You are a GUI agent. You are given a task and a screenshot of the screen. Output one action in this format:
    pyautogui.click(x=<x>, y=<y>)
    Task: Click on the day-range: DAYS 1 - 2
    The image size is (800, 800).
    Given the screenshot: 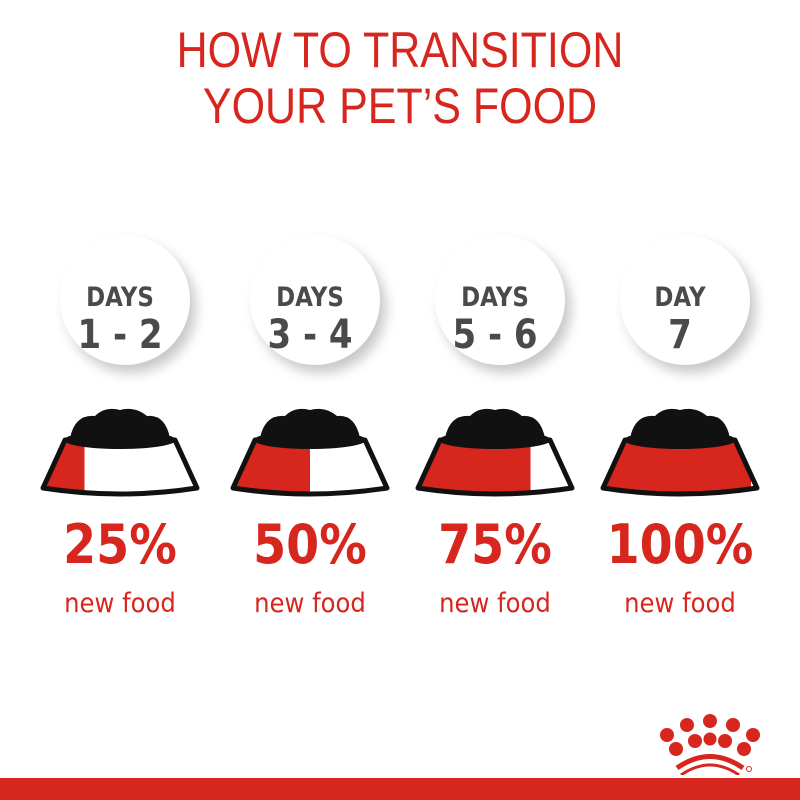 What is the action you would take?
    pyautogui.click(x=120, y=320)
    